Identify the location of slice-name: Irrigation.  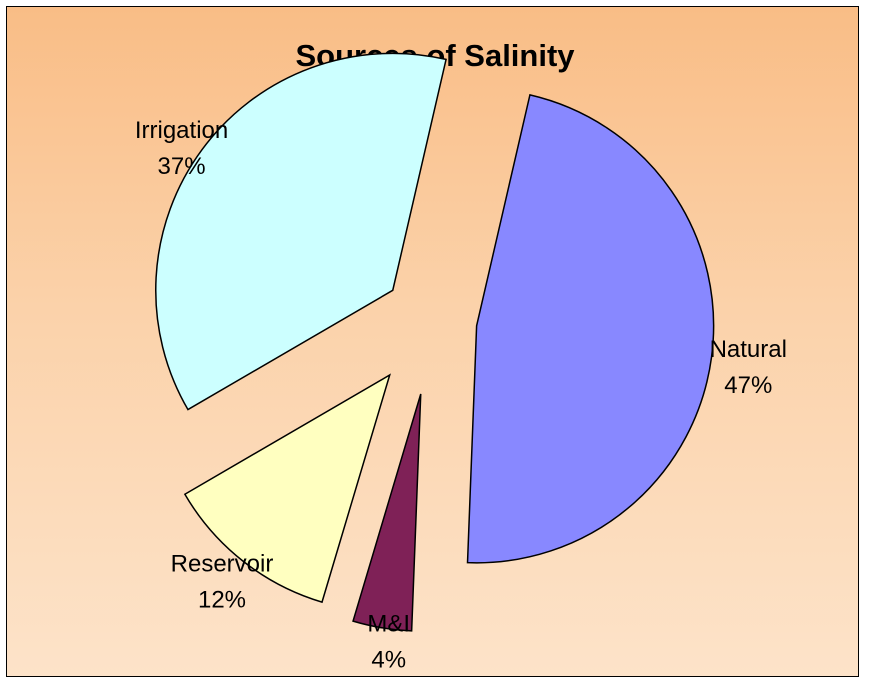
(181, 130).